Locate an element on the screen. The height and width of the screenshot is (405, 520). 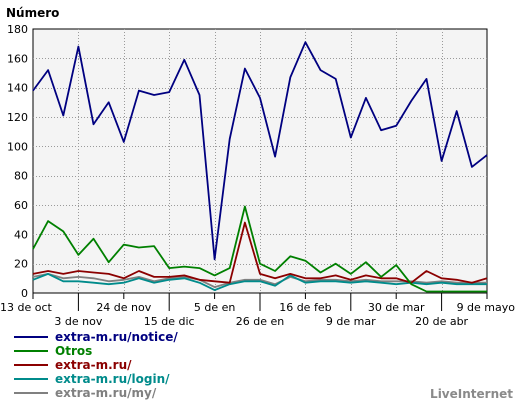
x-tick-label: 16 de feb is located at coordinates (305, 307).